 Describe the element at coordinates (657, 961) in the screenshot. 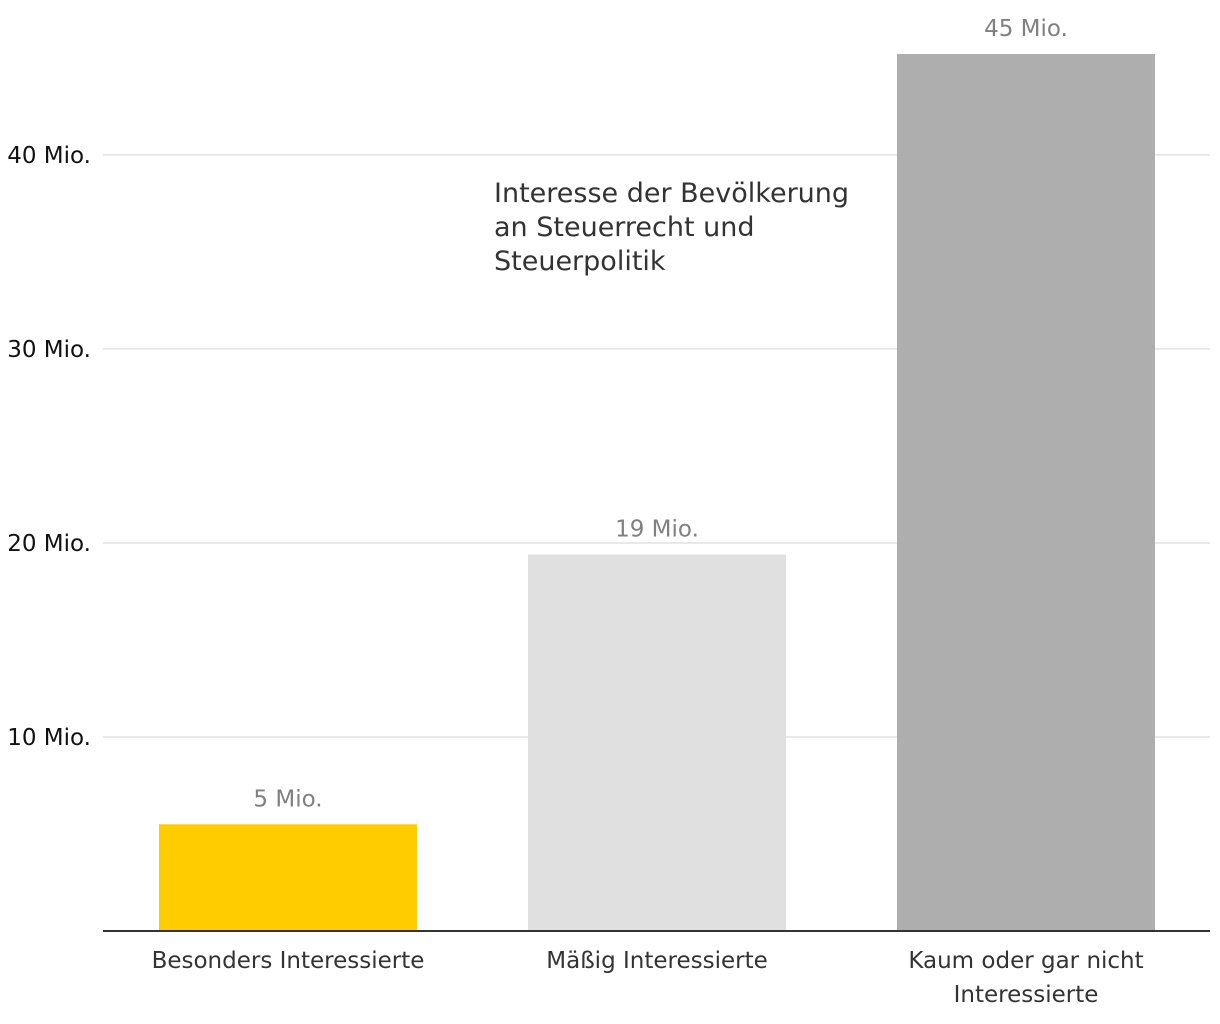

I see `x-tick-label: Mäßig Interessierte` at that location.